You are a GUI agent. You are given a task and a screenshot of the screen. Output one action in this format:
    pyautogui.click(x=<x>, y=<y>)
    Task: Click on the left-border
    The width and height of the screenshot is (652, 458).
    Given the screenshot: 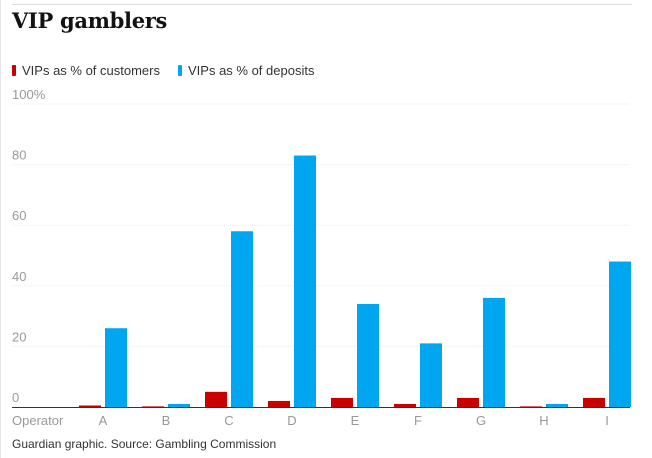 What is the action you would take?
    pyautogui.click(x=0, y=229)
    